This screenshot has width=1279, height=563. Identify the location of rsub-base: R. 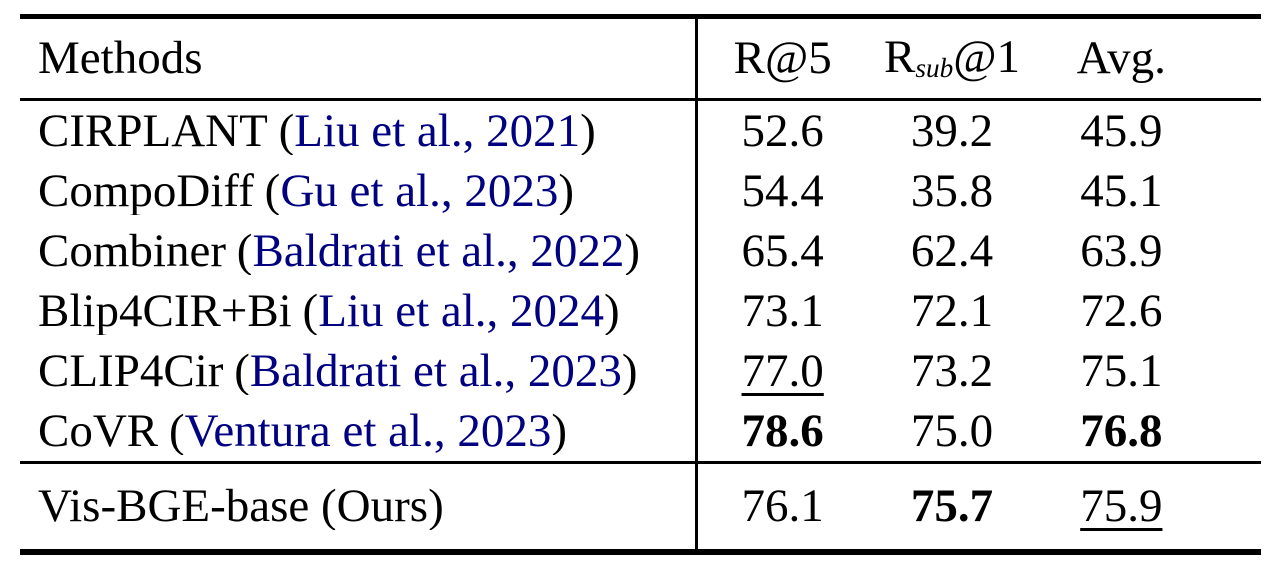
(899, 57).